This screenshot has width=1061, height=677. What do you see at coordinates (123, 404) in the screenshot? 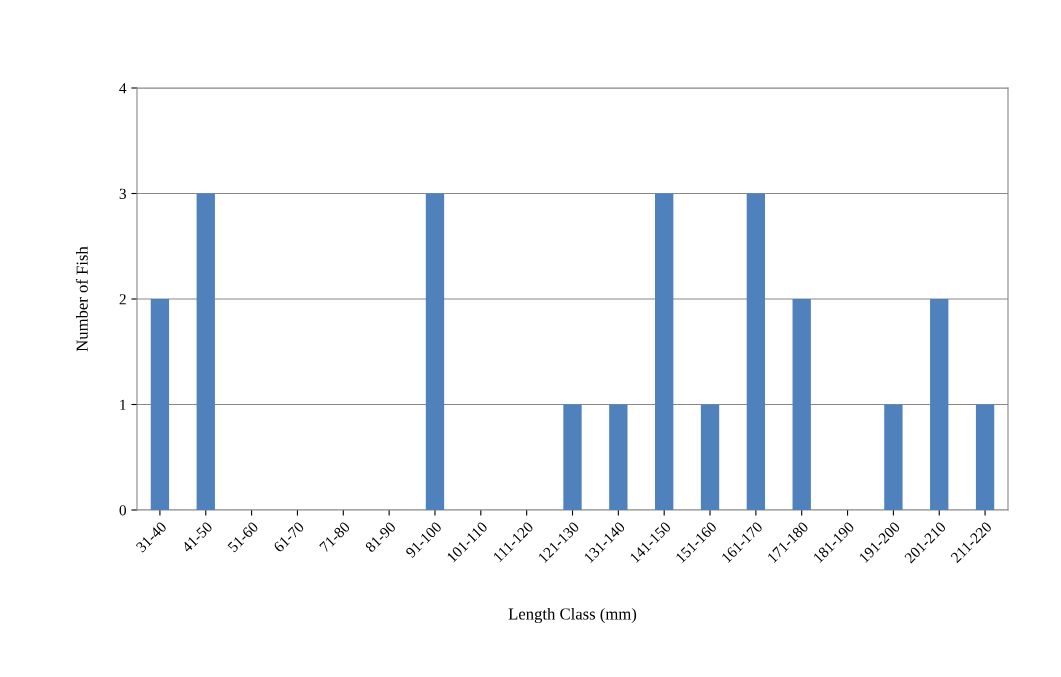
I see `y-tick-label: 1` at bounding box center [123, 404].